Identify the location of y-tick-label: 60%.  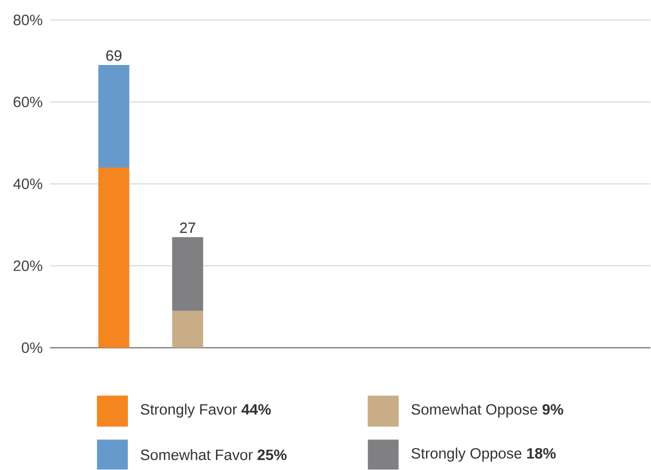
(28, 102).